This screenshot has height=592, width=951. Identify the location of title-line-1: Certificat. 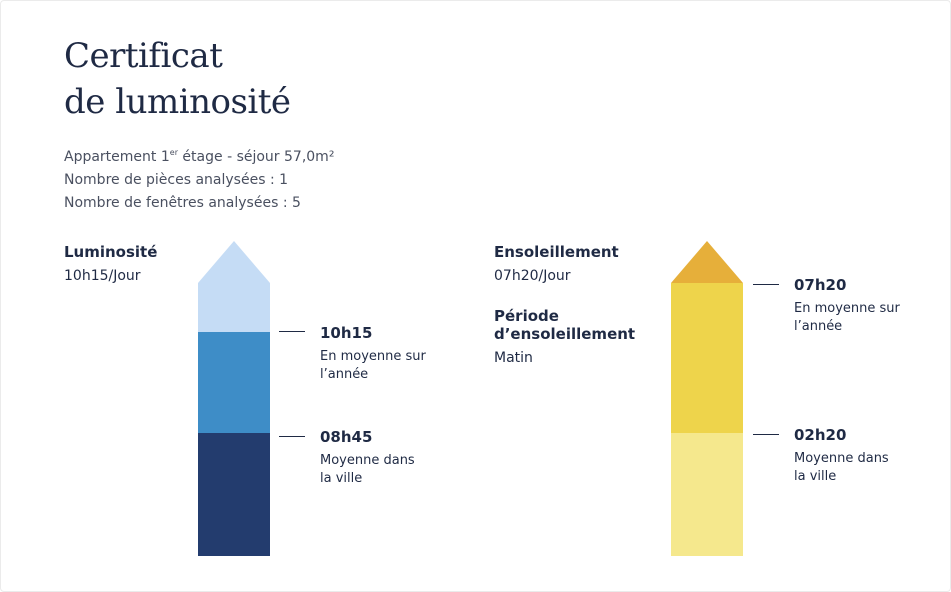
(143, 56).